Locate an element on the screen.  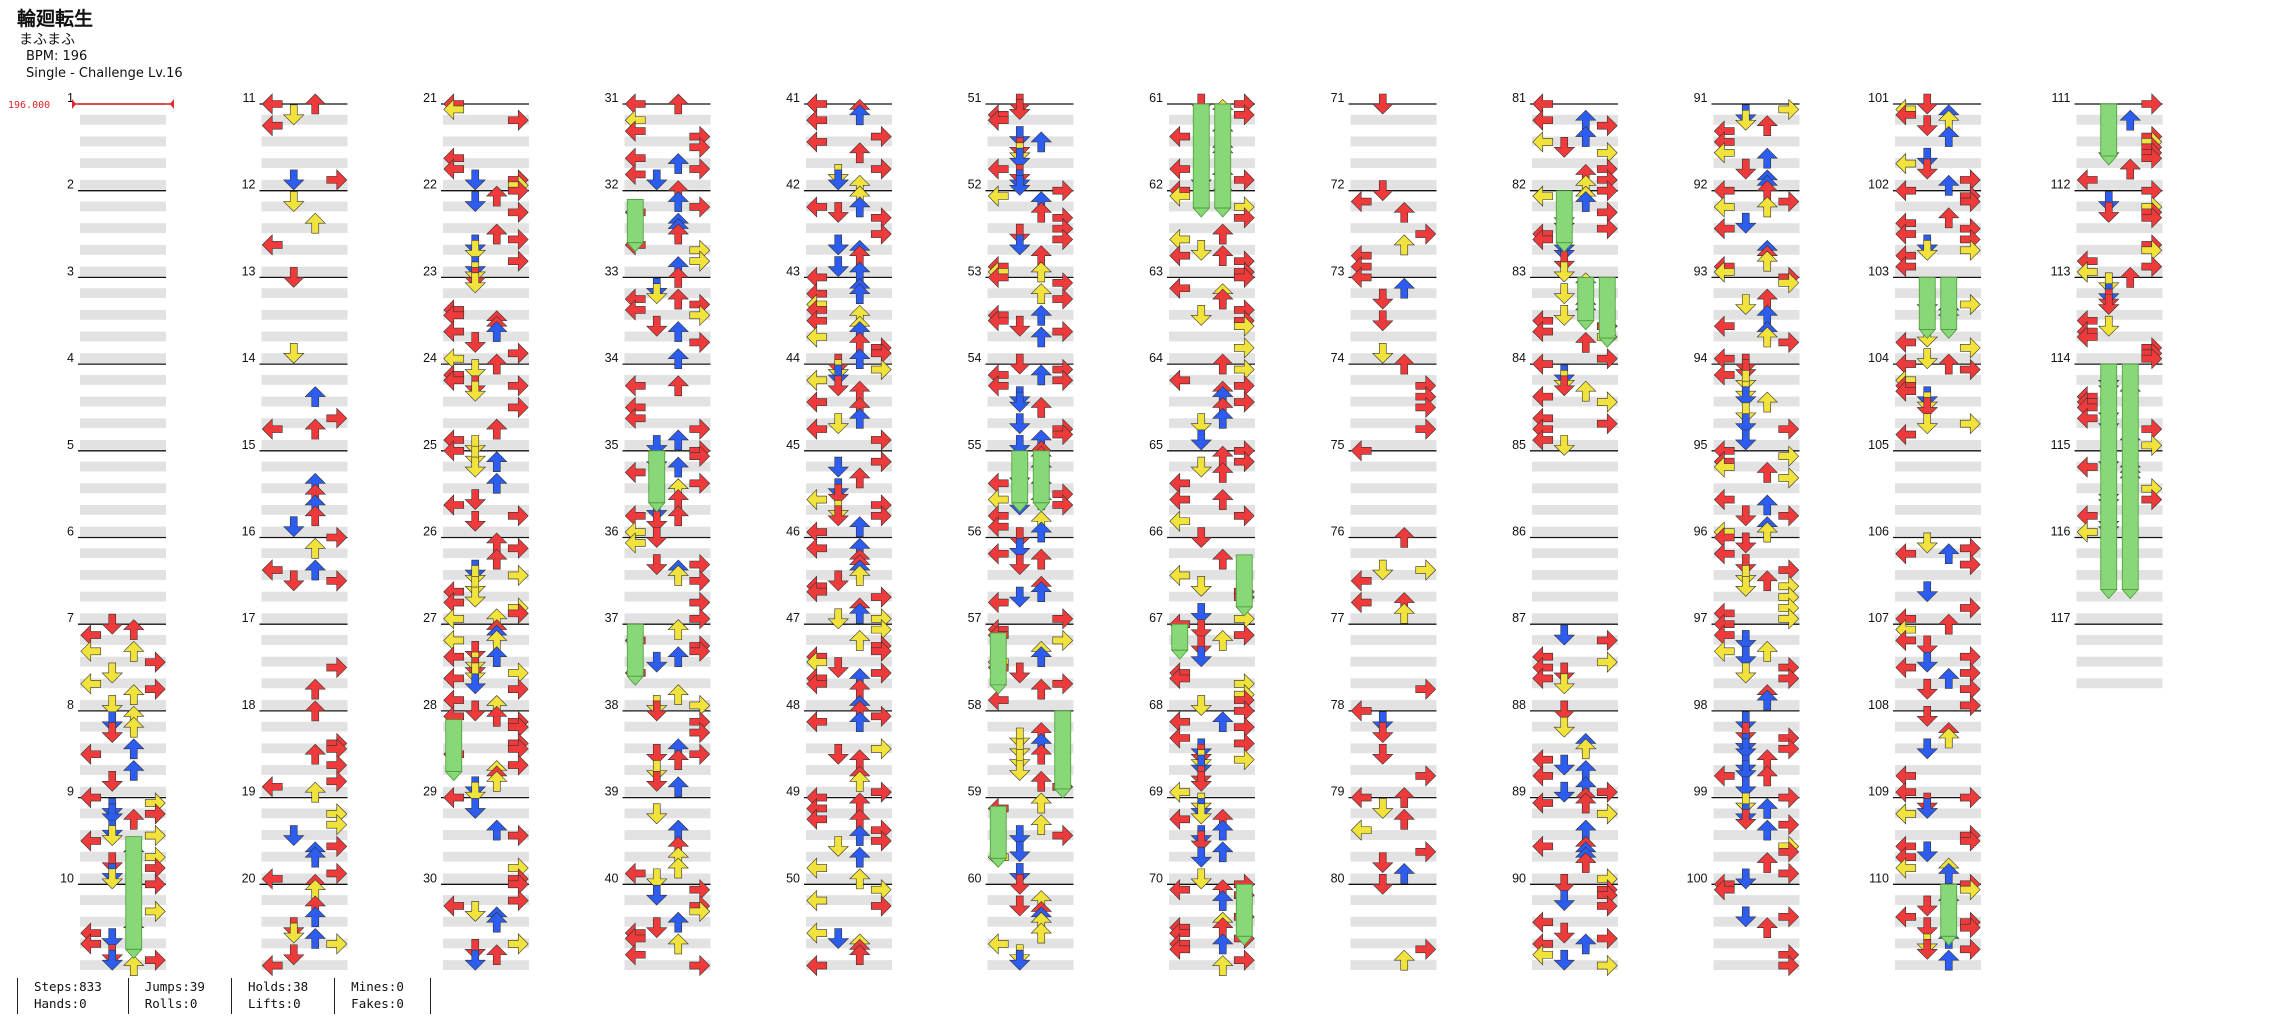
stat-value: Lifts:0 is located at coordinates (274, 1003).